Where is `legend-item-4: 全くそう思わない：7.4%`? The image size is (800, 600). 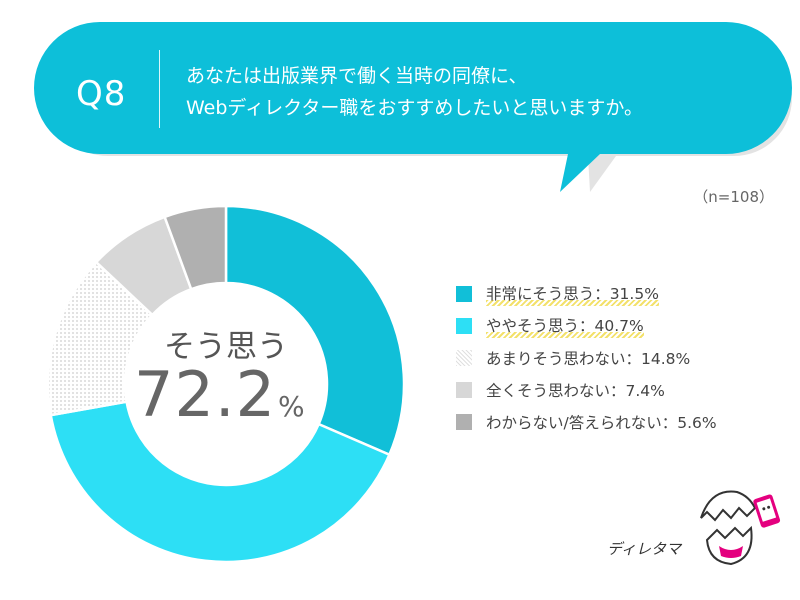 legend-item-4: 全くそう思わない：7.4% is located at coordinates (586, 390).